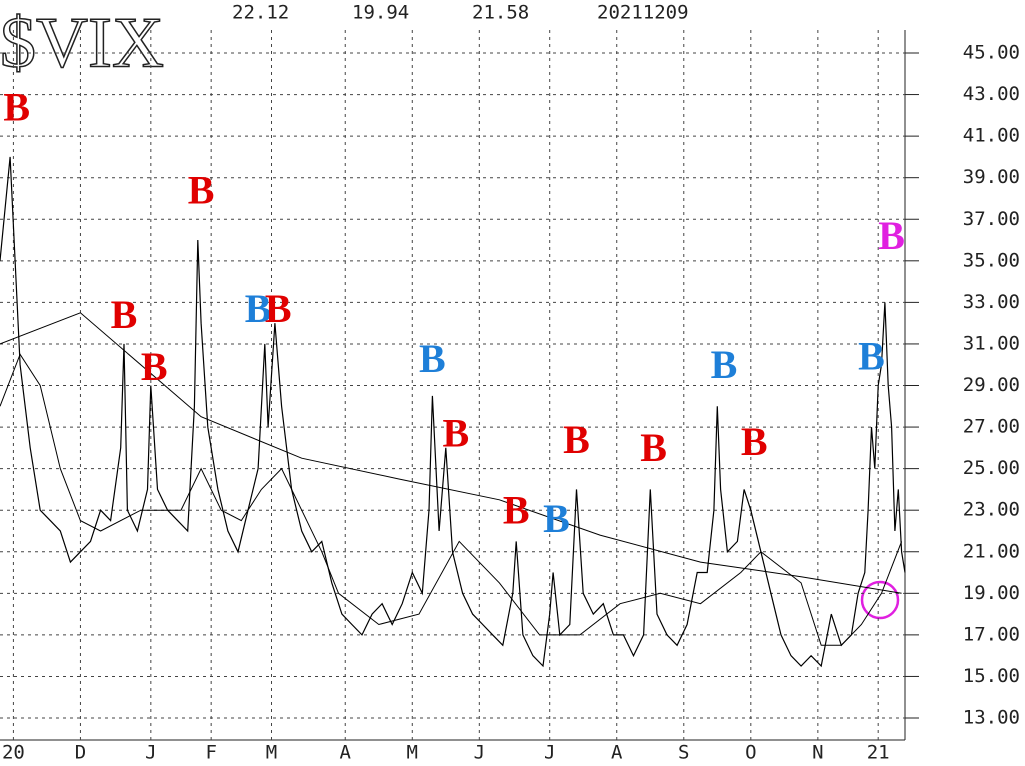  What do you see at coordinates (500, 13) in the screenshot?
I see `header-value: 21.58` at bounding box center [500, 13].